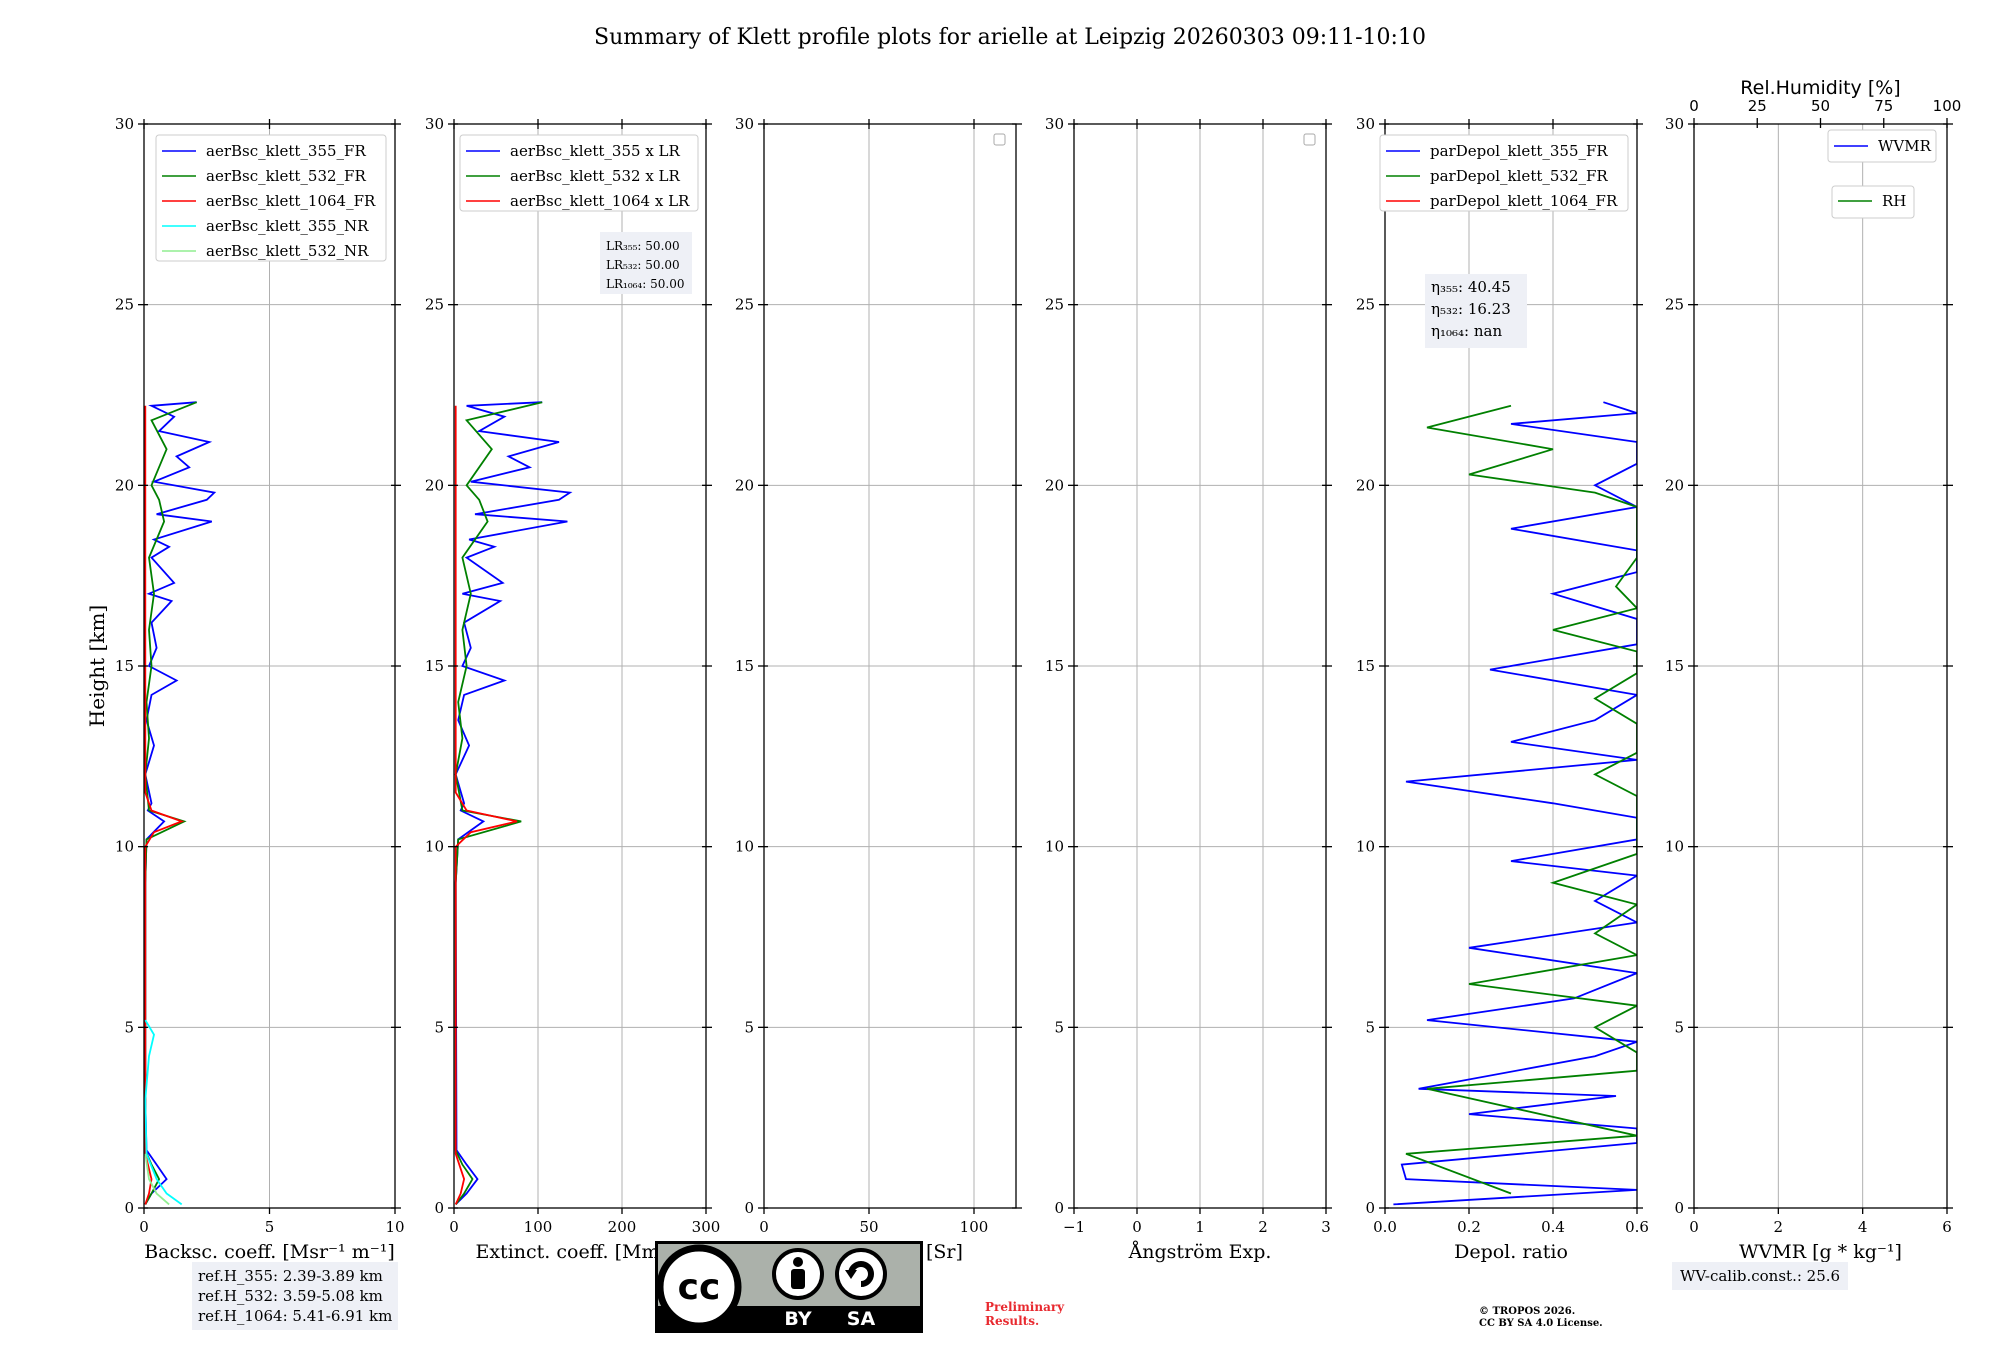 Image resolution: width=2000 pixels, height=1360 pixels. I want to click on x-tick-label: 10, so click(394, 1227).